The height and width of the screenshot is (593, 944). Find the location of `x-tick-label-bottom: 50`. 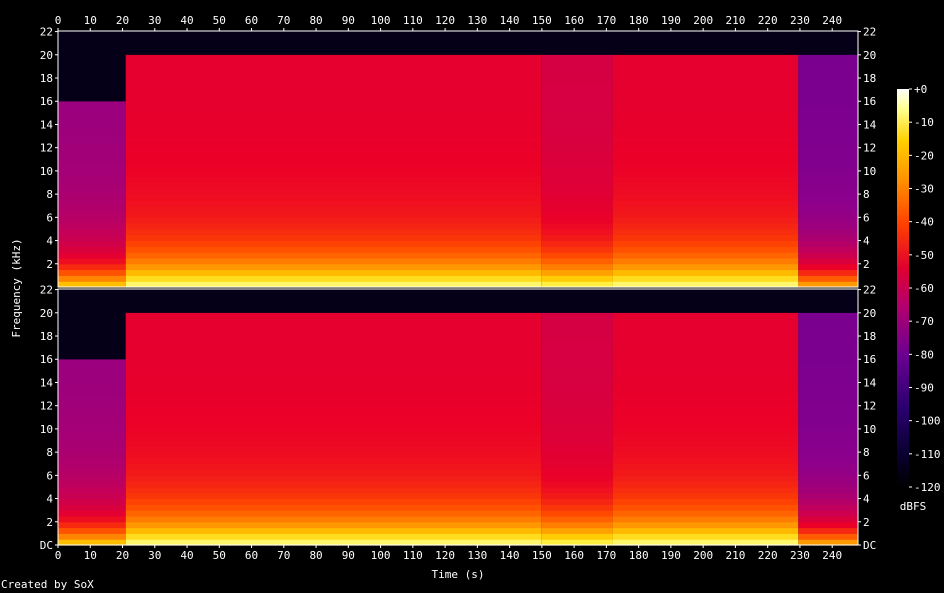

x-tick-label-bottom: 50 is located at coordinates (219, 555).